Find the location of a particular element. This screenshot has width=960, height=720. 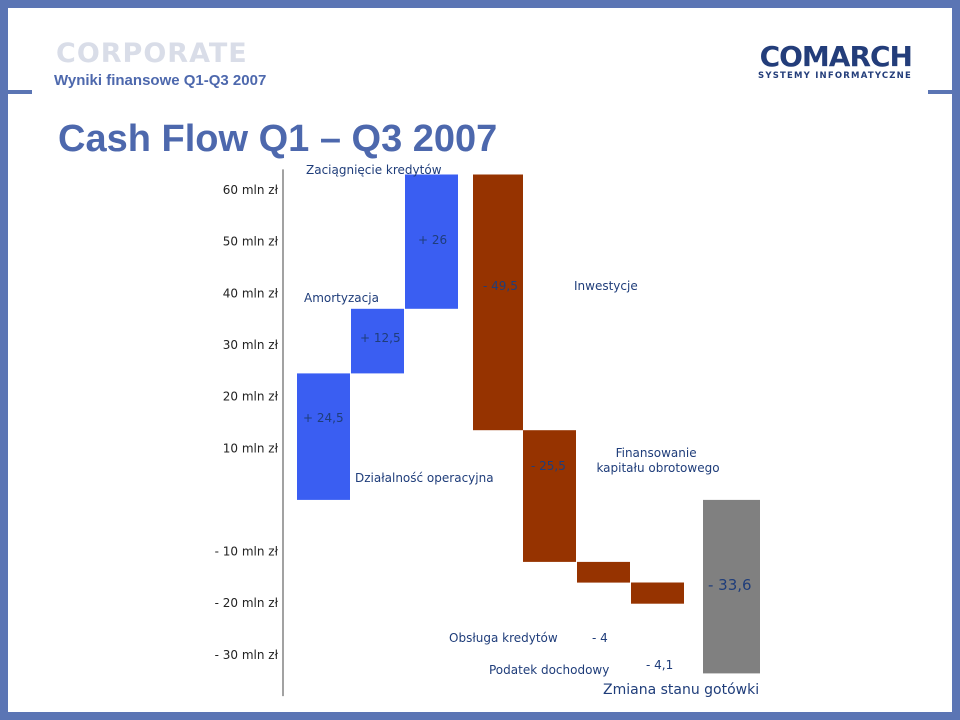

y-tick-label: 50 mln zł is located at coordinates (251, 242).